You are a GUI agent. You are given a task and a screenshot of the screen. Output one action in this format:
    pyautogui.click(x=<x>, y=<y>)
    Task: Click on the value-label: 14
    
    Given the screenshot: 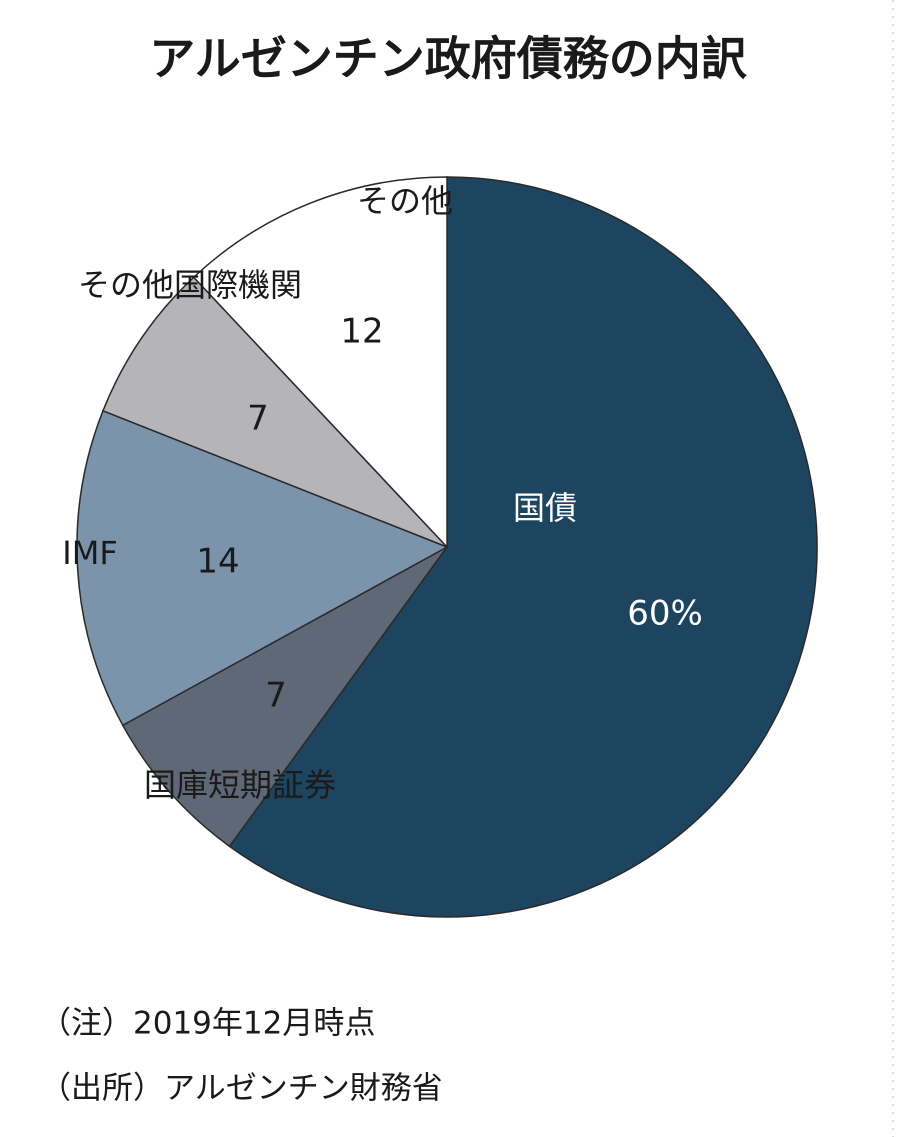 What is the action you would take?
    pyautogui.click(x=217, y=562)
    